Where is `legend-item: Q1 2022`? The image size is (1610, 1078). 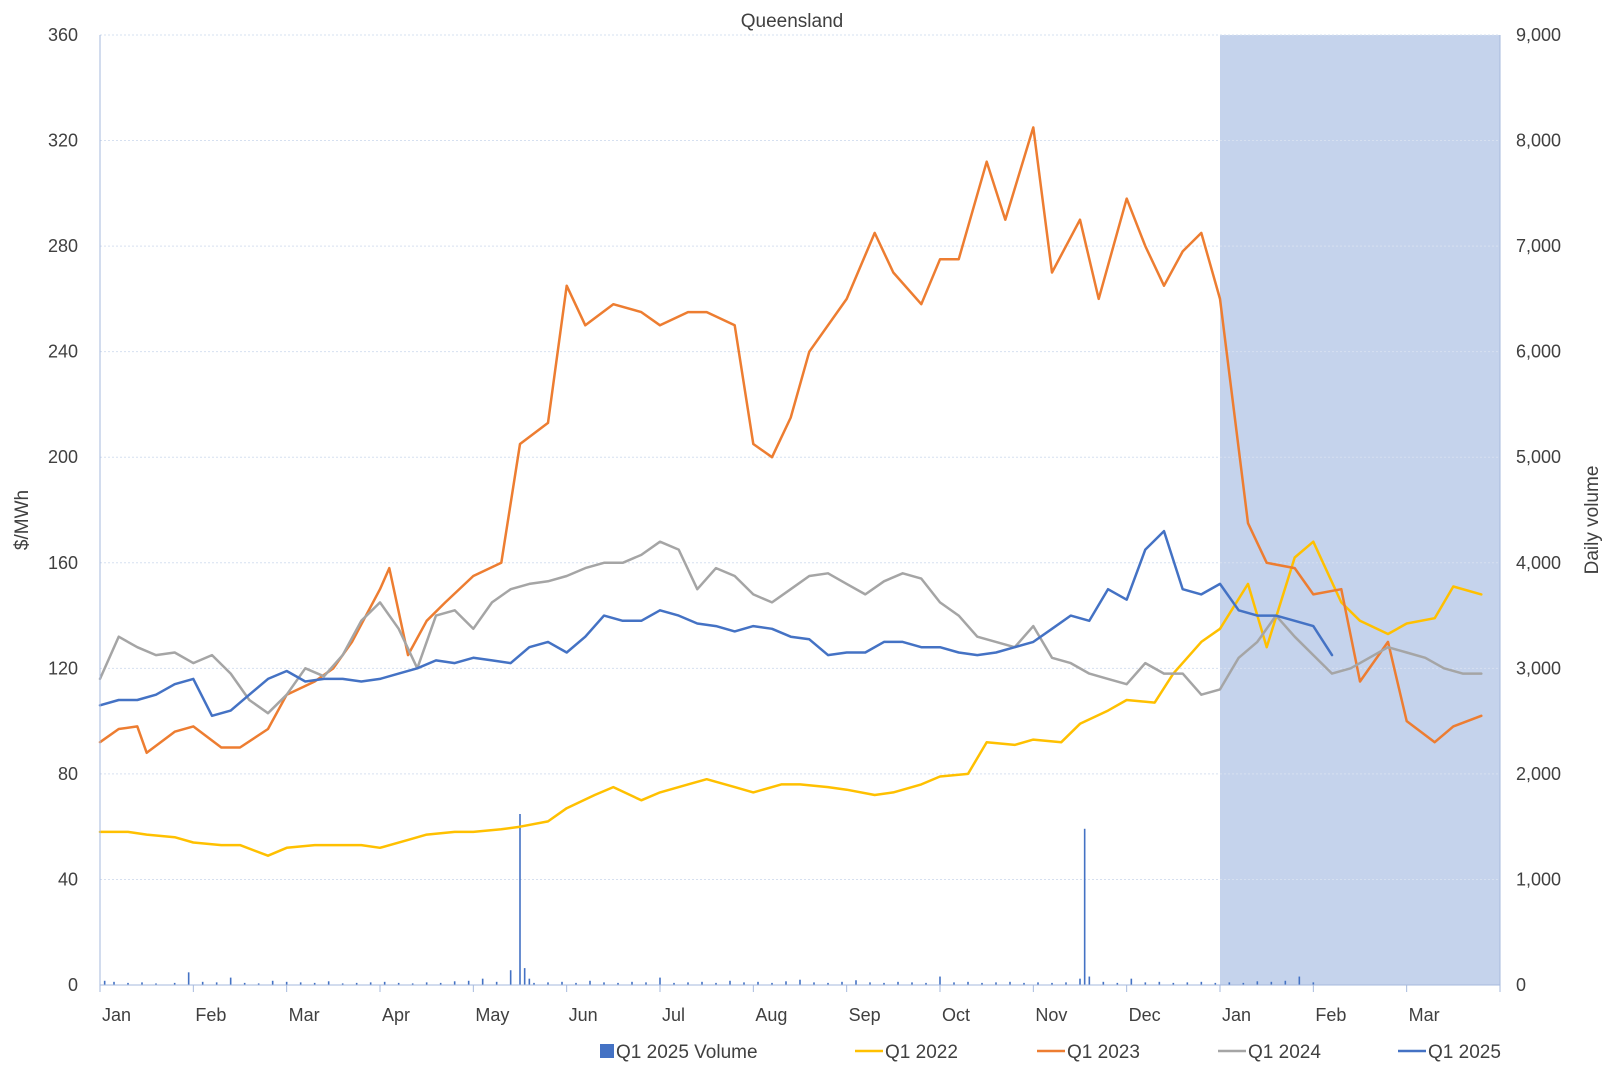 legend-item: Q1 2022 is located at coordinates (906, 1052).